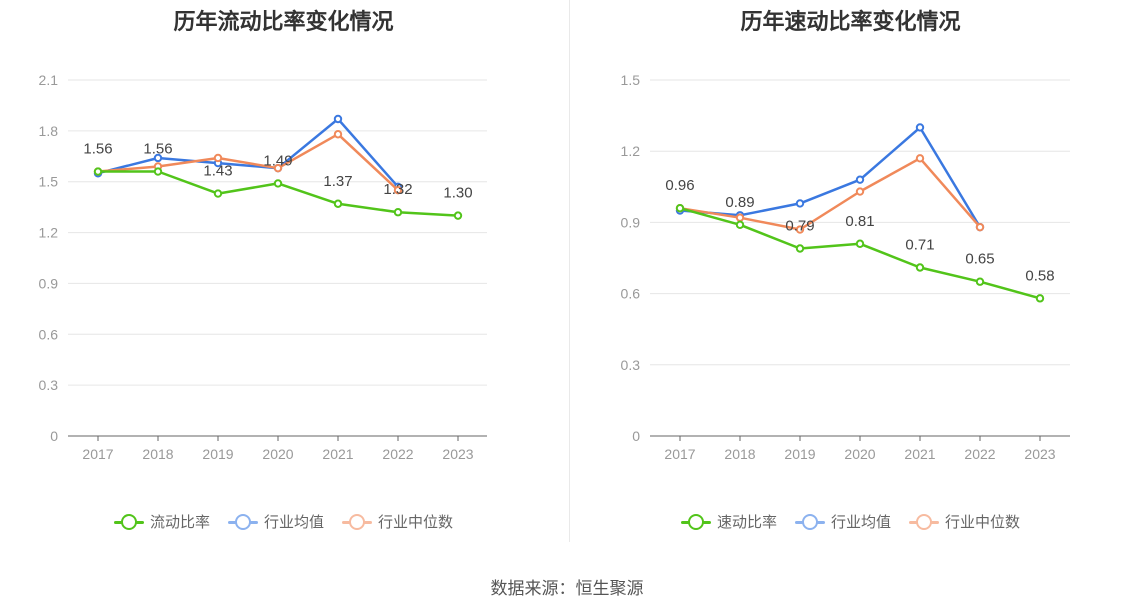  I want to click on chart-title: 历年流动比率变化情况, so click(283, 21).